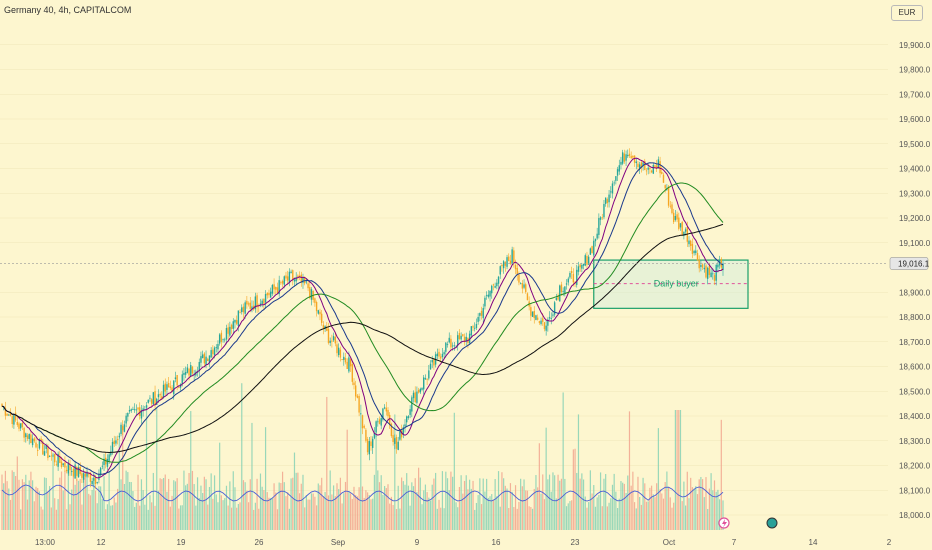 This screenshot has width=932, height=550. What do you see at coordinates (909, 263) in the screenshot?
I see `last-price-label-bg` at bounding box center [909, 263].